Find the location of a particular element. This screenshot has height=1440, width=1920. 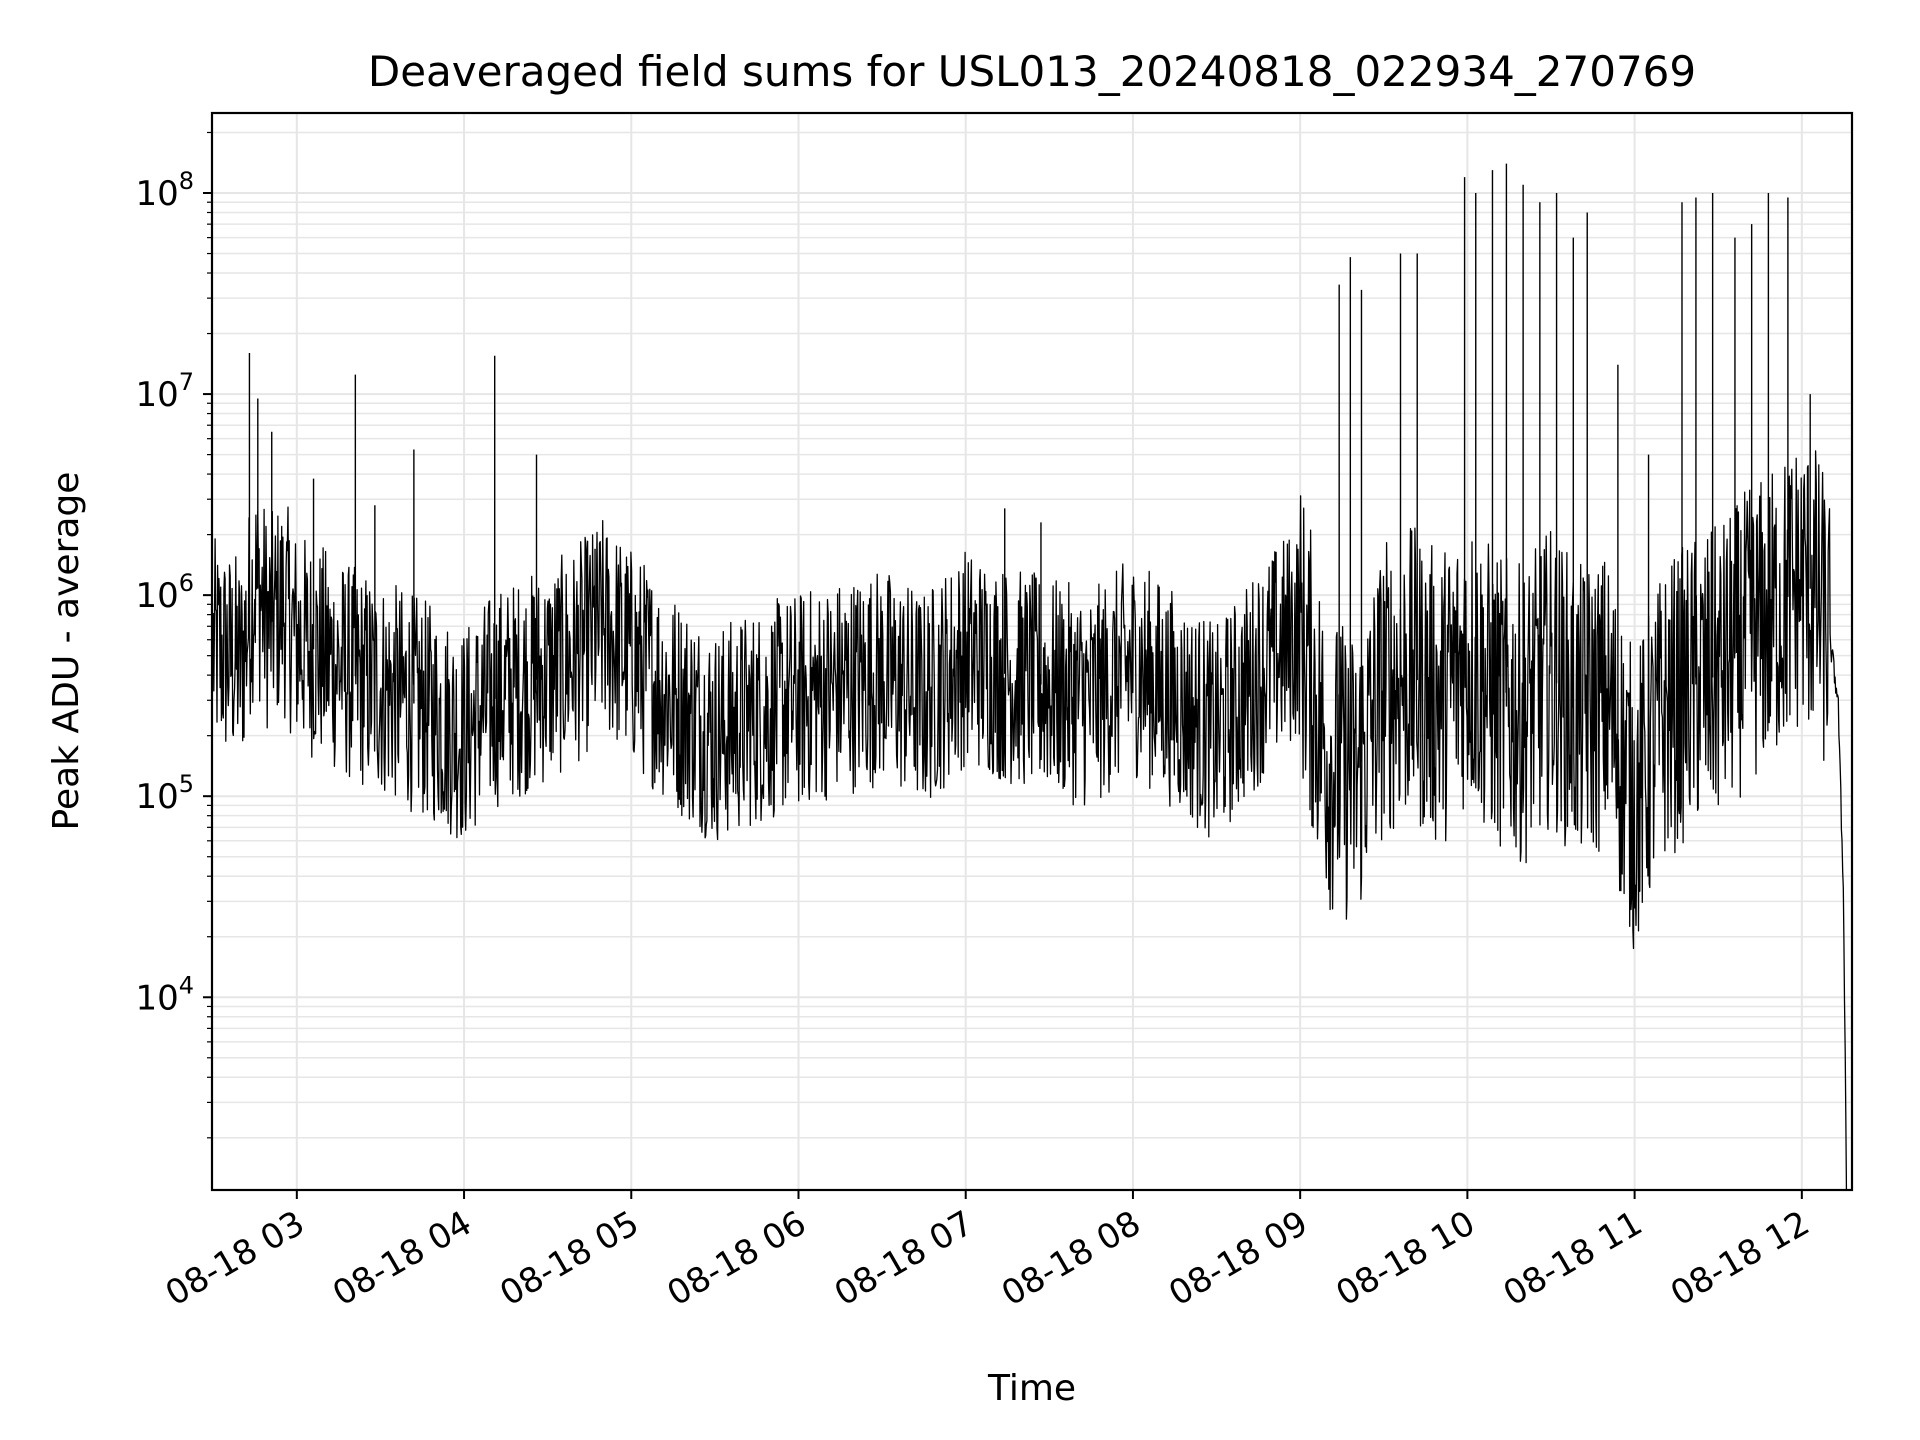

y-axis-label: Peak ADU - average is located at coordinates (66, 651).